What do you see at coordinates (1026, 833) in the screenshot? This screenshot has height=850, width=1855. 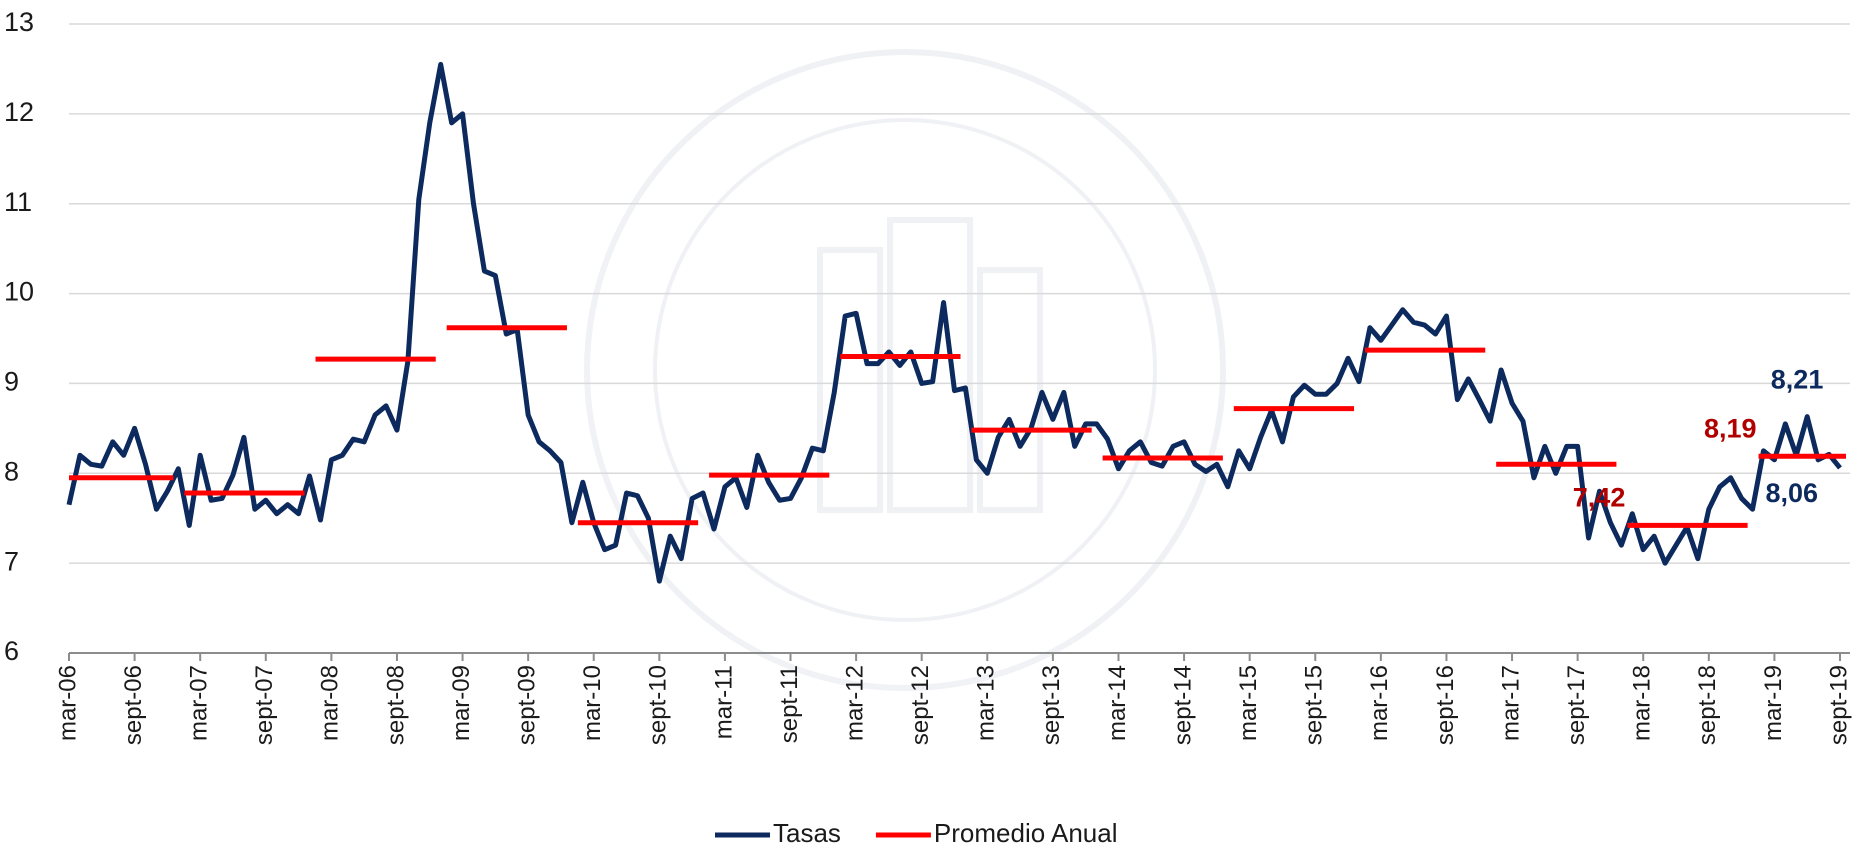 I see `legend-label: Promedio Anual` at bounding box center [1026, 833].